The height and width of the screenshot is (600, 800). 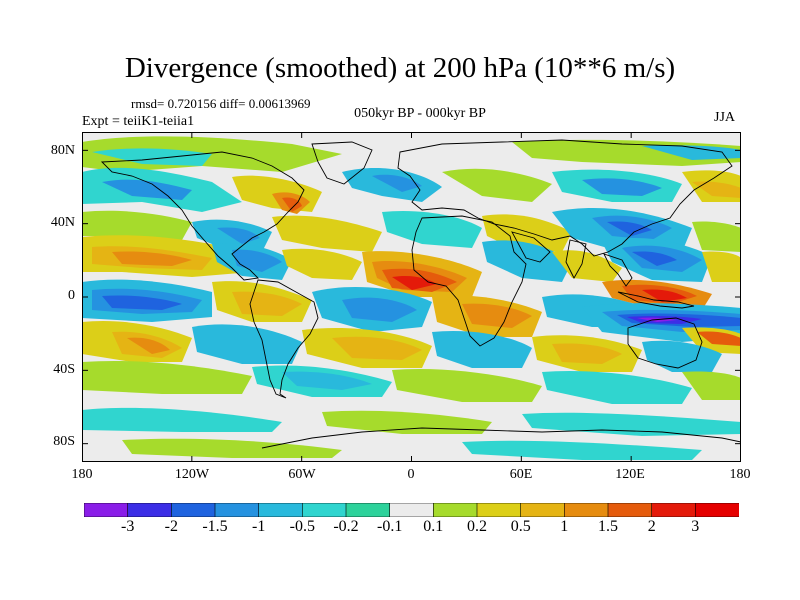 I want to click on colorbar-label: -1.5, so click(x=215, y=526).